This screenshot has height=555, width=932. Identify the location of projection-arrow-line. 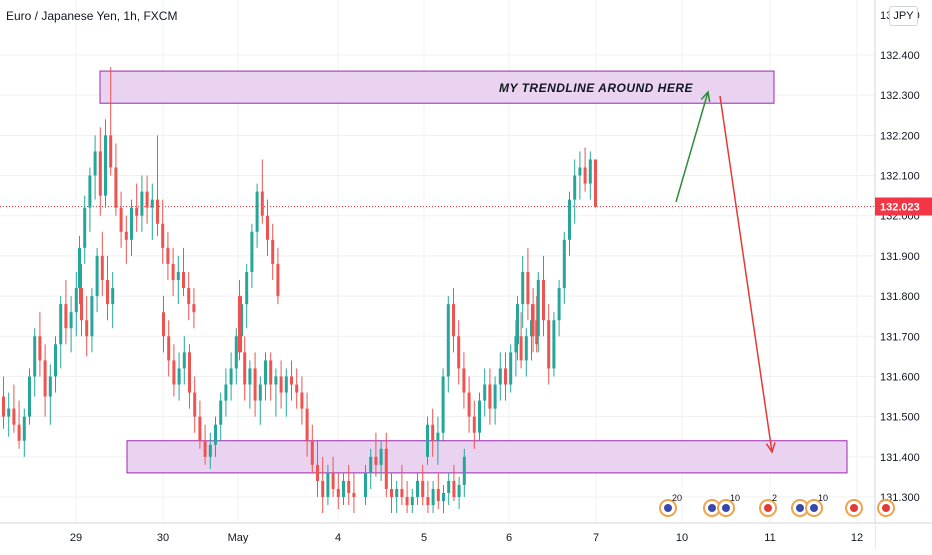
(746, 274).